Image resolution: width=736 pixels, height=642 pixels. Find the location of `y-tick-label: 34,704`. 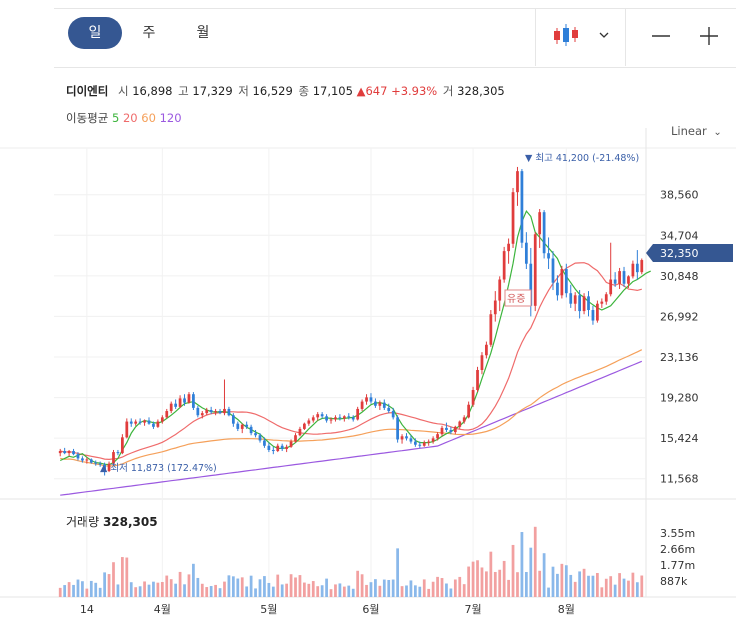

y-tick-label: 34,704 is located at coordinates (679, 235).